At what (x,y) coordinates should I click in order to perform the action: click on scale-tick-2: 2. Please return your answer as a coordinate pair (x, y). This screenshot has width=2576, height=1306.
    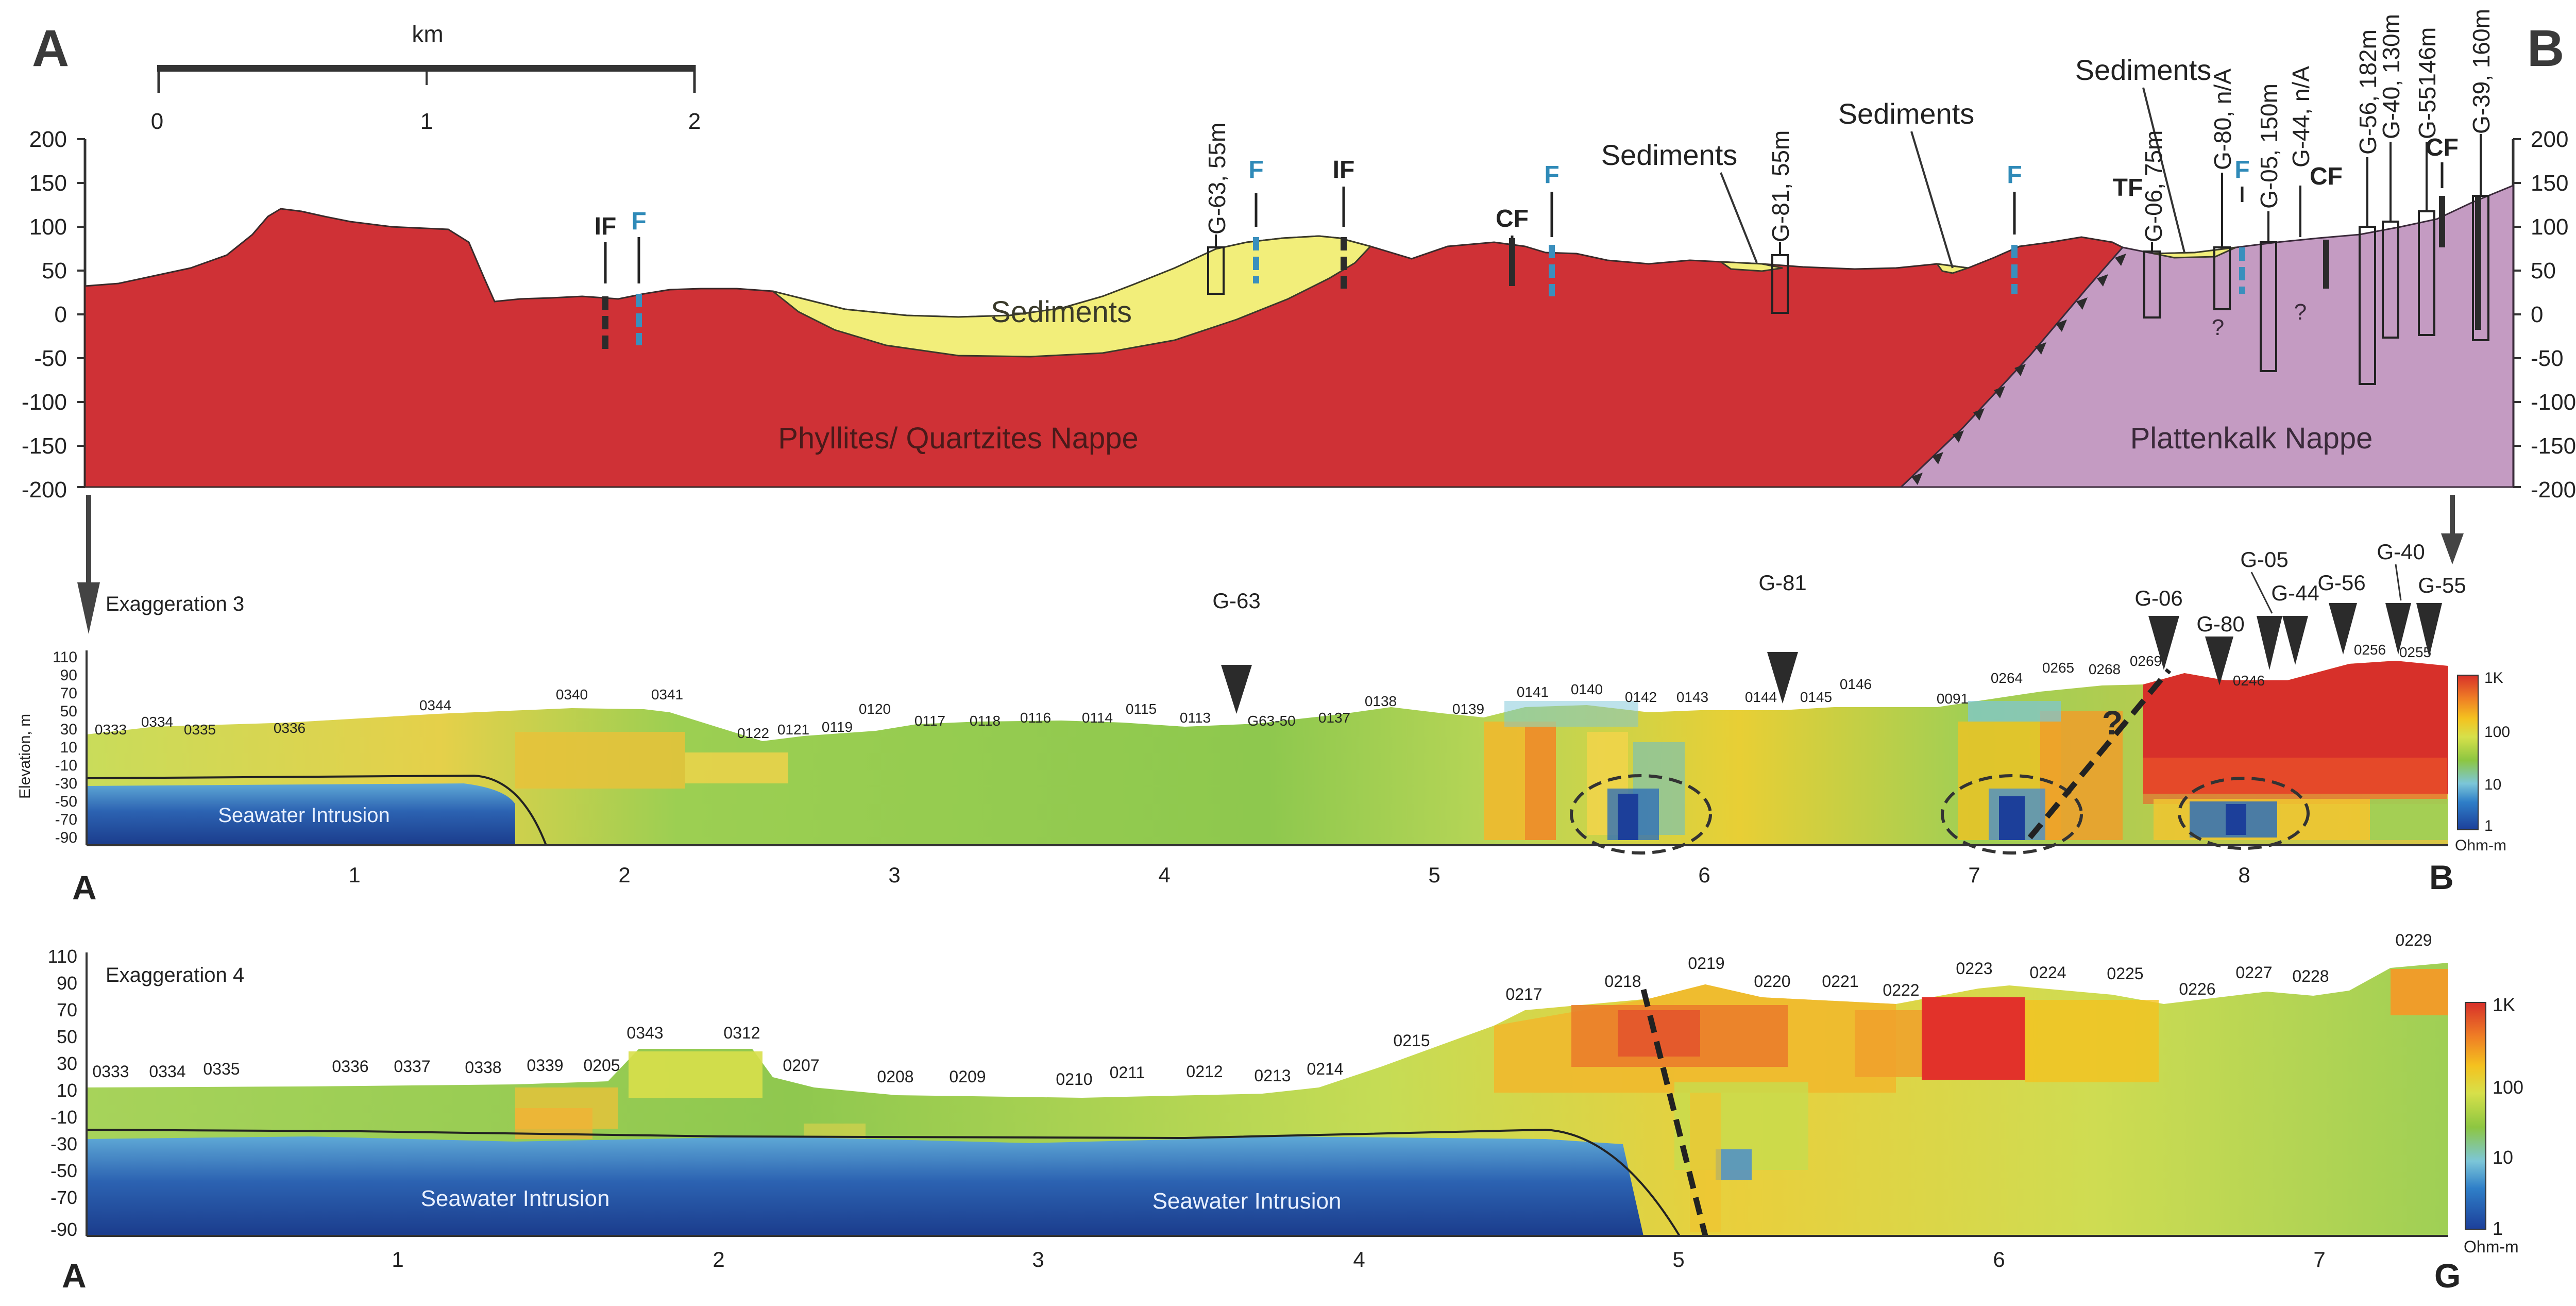
    Looking at the image, I should click on (695, 121).